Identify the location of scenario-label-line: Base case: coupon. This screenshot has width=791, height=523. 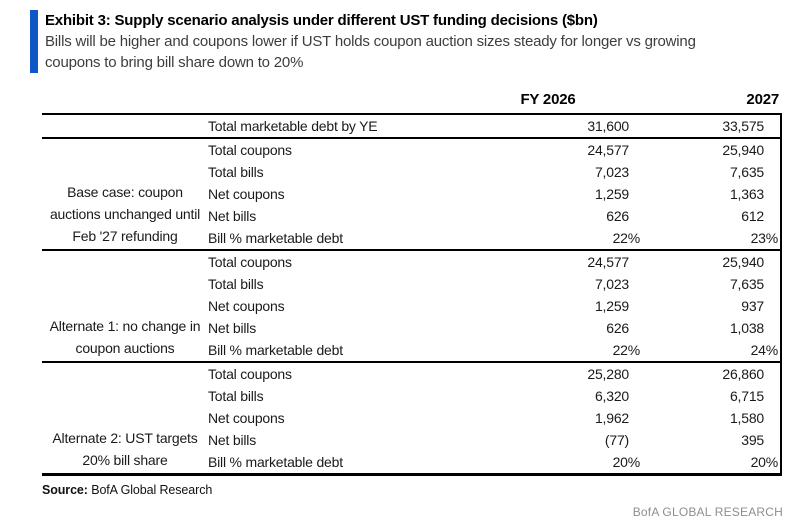
(125, 192).